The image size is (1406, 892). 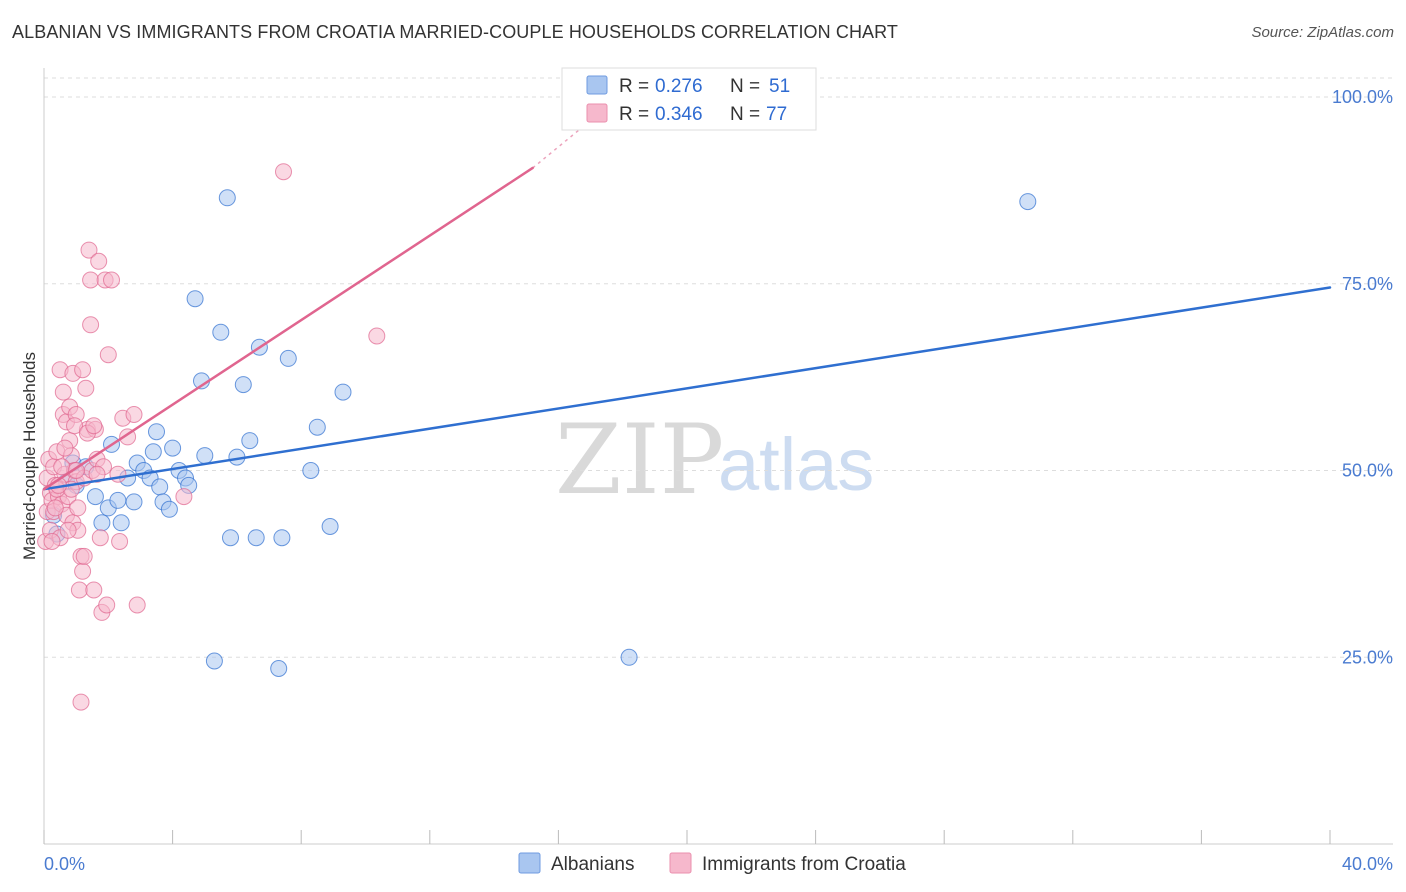 I want to click on source-label: Source: ZipAtlas.com, so click(x=1322, y=32).